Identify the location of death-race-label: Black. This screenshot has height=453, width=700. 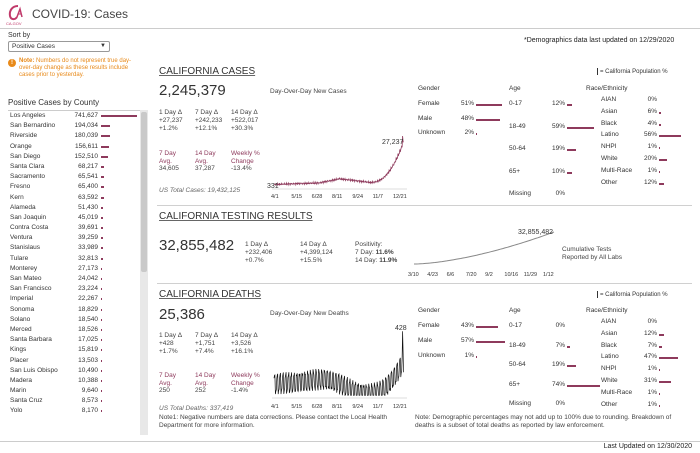
(609, 345).